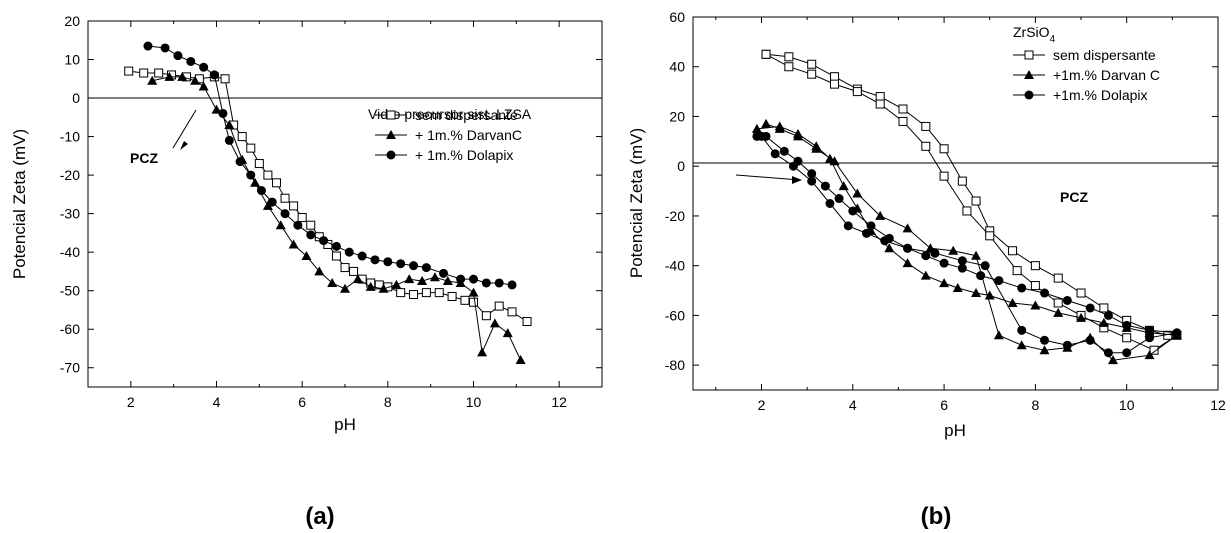 The height and width of the screenshot is (533, 1231). I want to click on x-tick-label: 10, so click(1127, 405).